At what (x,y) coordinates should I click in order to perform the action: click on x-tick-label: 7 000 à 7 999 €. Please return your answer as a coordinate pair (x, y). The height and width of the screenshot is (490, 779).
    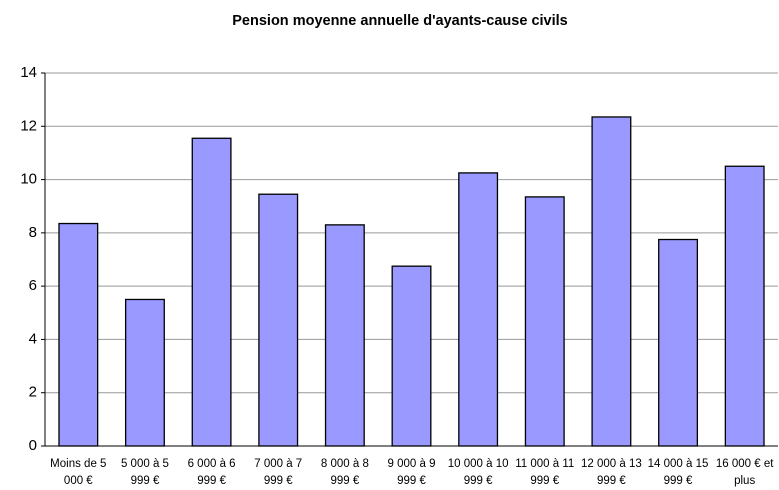
    Looking at the image, I should click on (278, 472).